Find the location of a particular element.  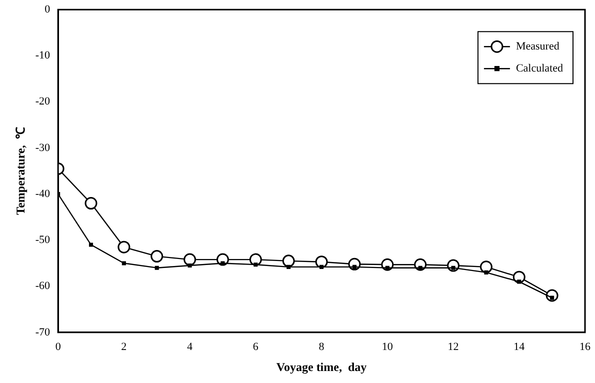

x-tick-label: 2 is located at coordinates (124, 346).